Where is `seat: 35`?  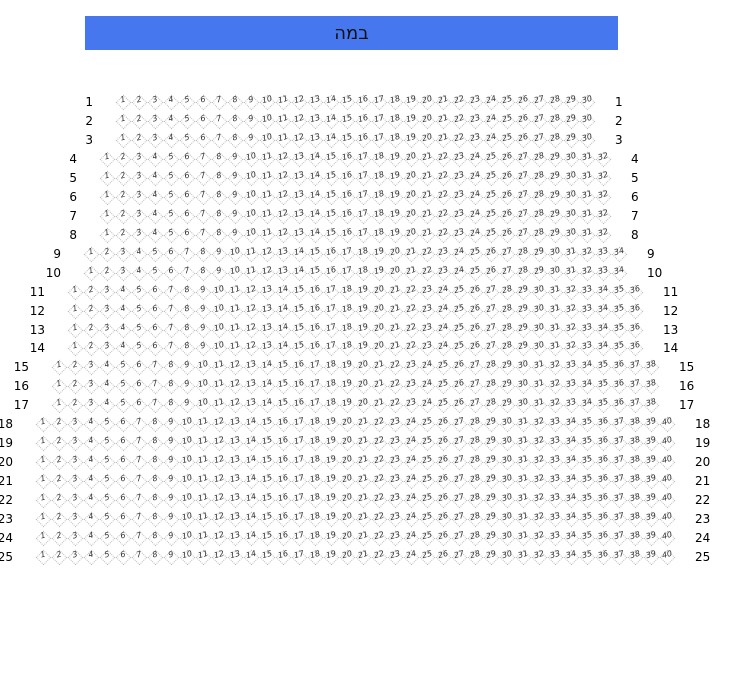
seat: 35 is located at coordinates (587, 443).